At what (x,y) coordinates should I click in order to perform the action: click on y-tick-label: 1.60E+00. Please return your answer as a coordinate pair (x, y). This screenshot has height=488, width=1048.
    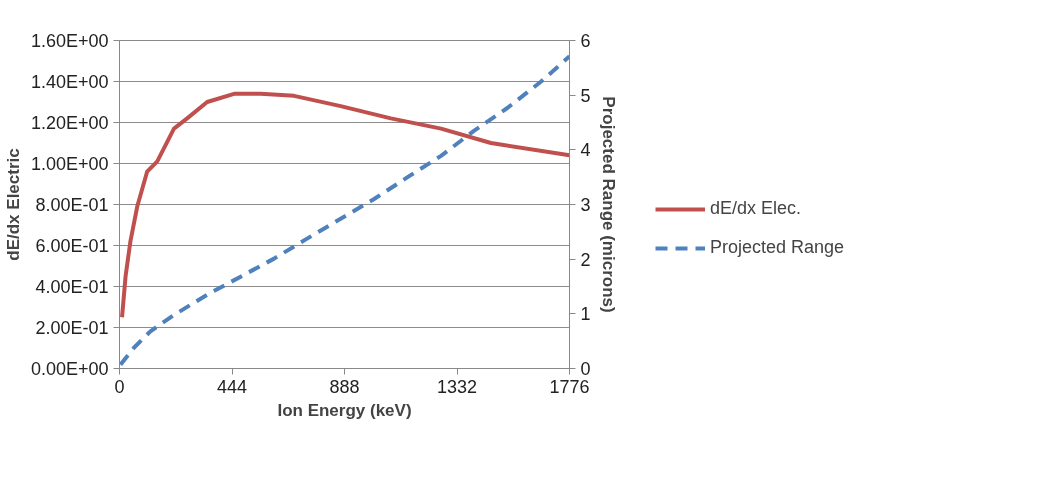
    Looking at the image, I should click on (69, 40).